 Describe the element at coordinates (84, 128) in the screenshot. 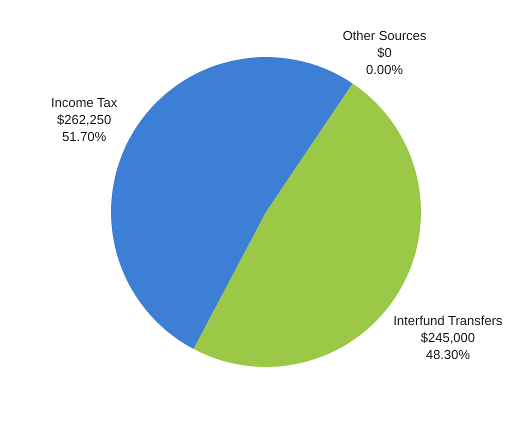

I see `data-label: $262,250 51.70%` at that location.